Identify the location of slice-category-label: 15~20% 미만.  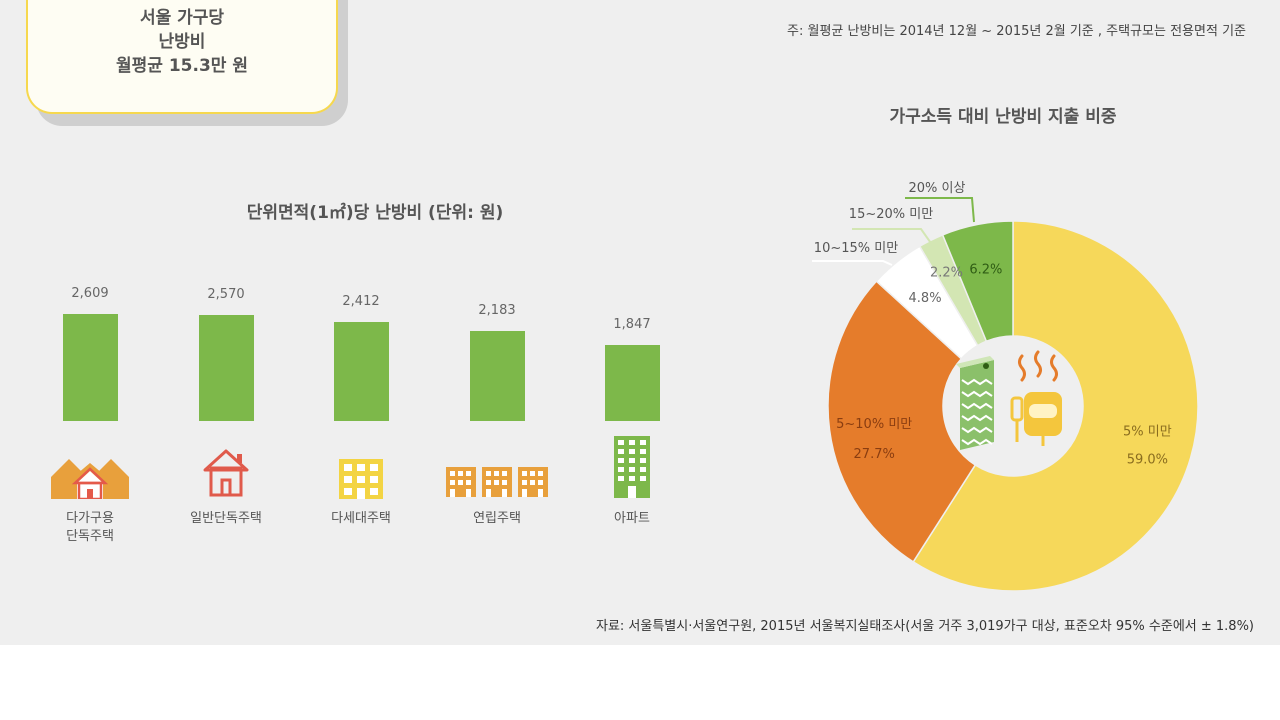
(891, 214).